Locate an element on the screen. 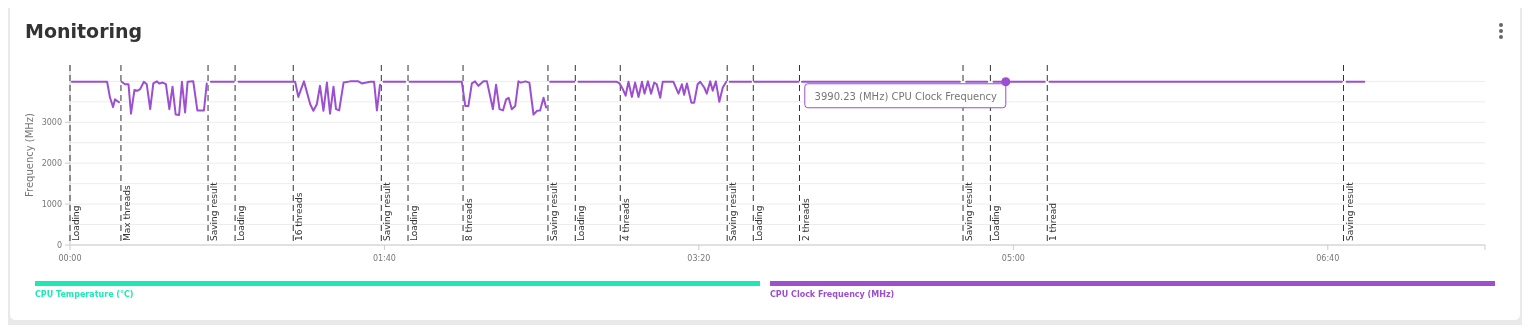 The image size is (1530, 333). x-tick-label: 06:40 is located at coordinates (1328, 258).